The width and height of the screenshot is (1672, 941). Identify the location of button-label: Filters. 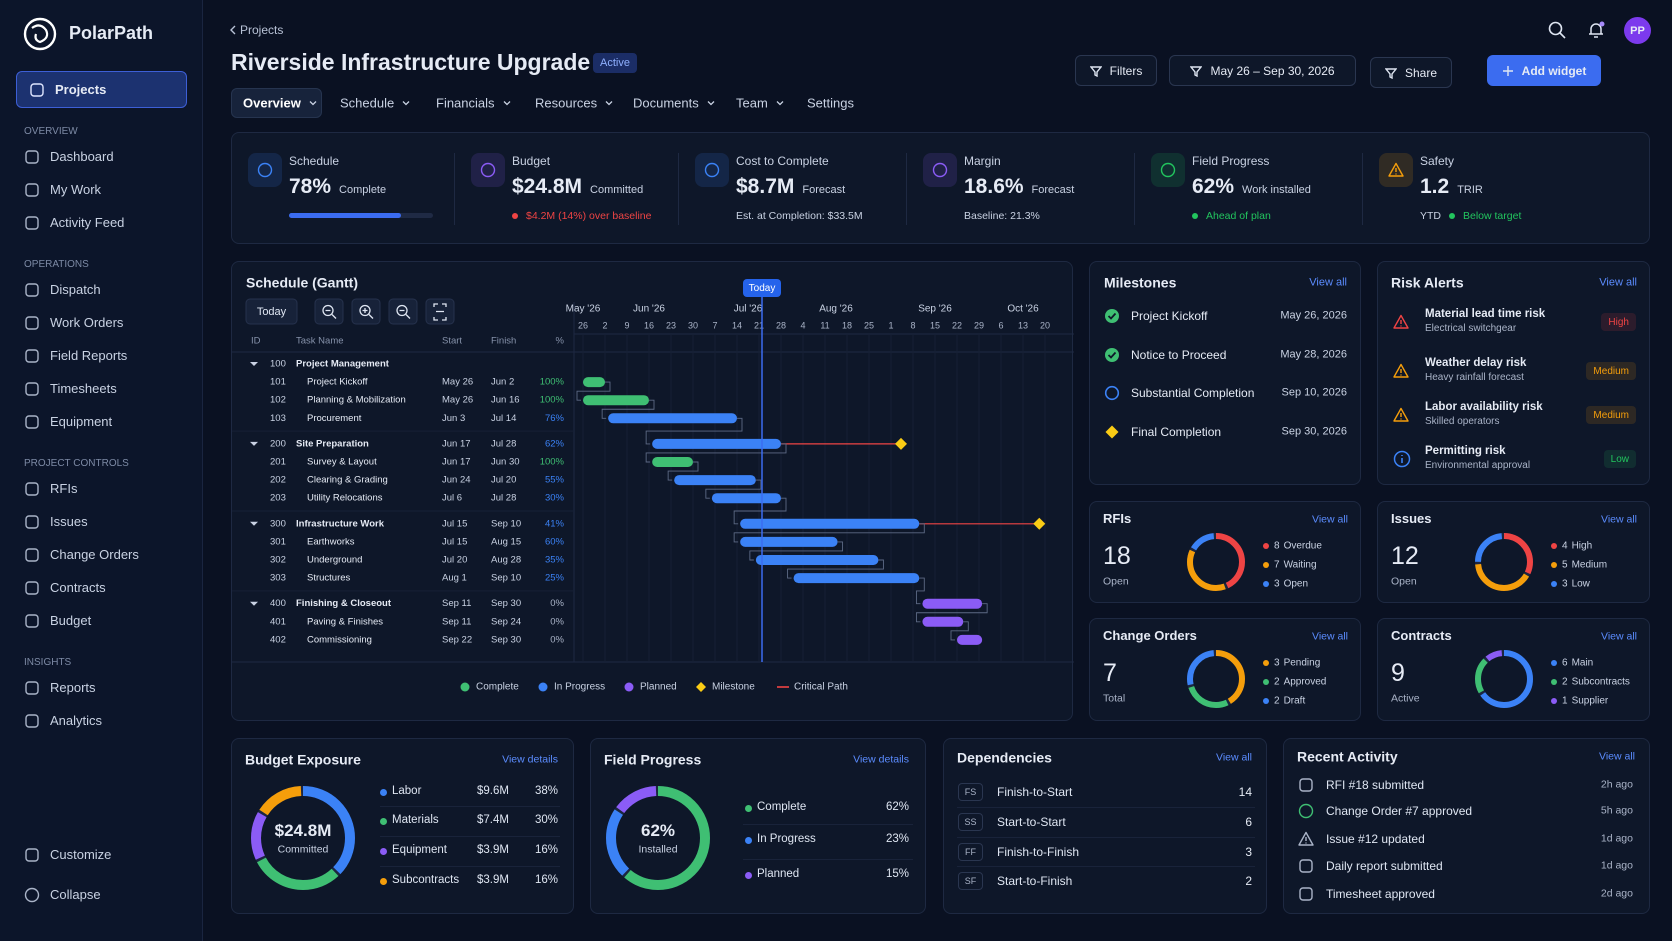
(1126, 70).